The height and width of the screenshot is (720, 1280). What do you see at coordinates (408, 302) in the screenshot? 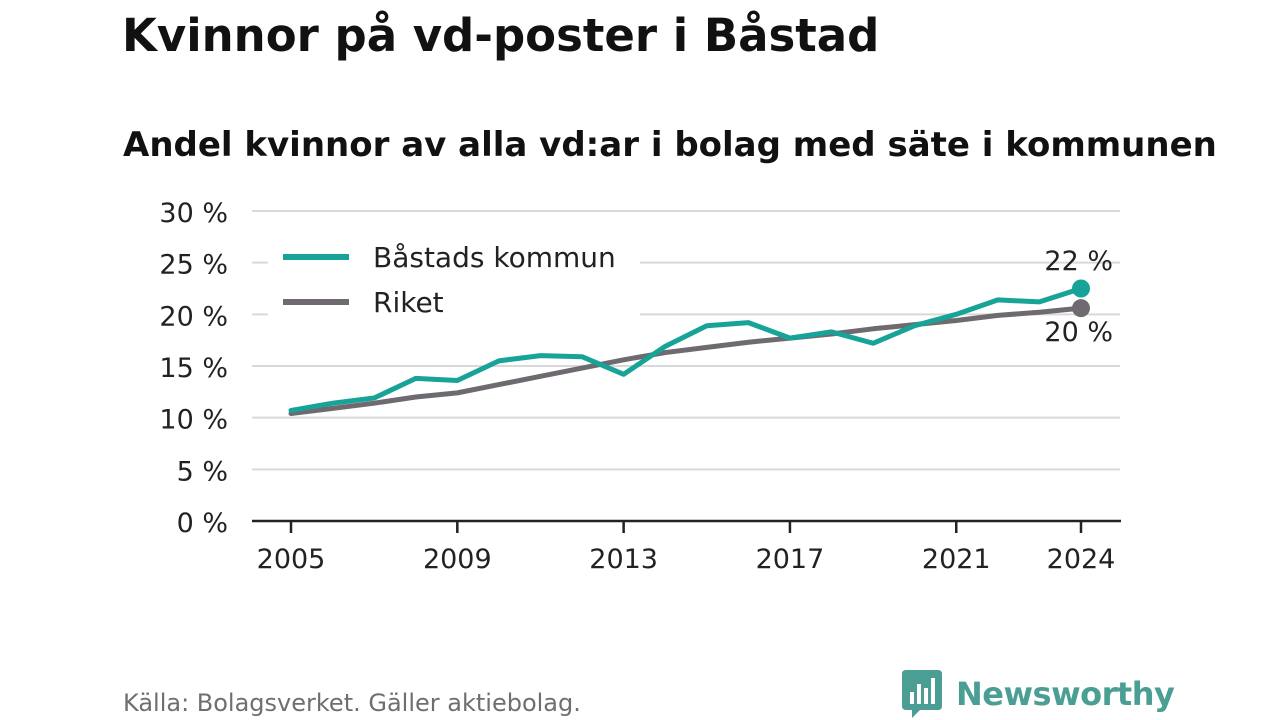
I see `legend-label: Riket` at bounding box center [408, 302].